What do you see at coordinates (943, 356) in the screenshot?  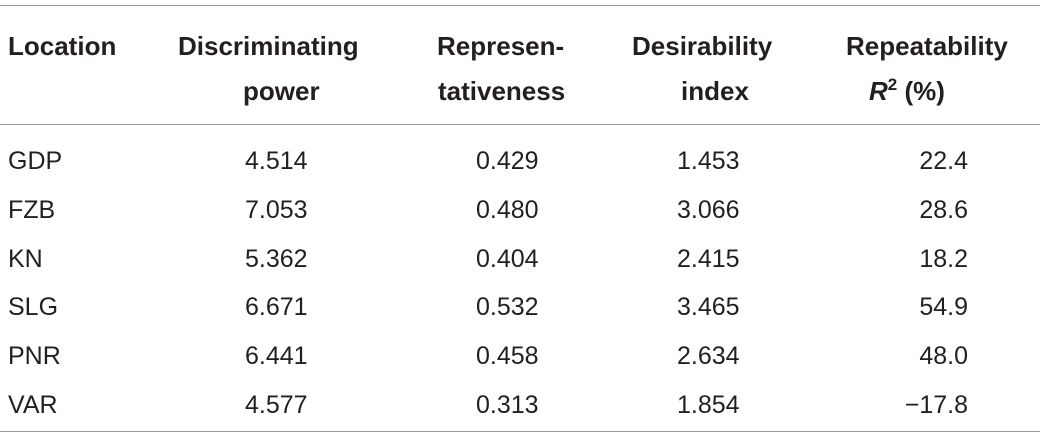 I see `cell-repeatability: 48.0` at bounding box center [943, 356].